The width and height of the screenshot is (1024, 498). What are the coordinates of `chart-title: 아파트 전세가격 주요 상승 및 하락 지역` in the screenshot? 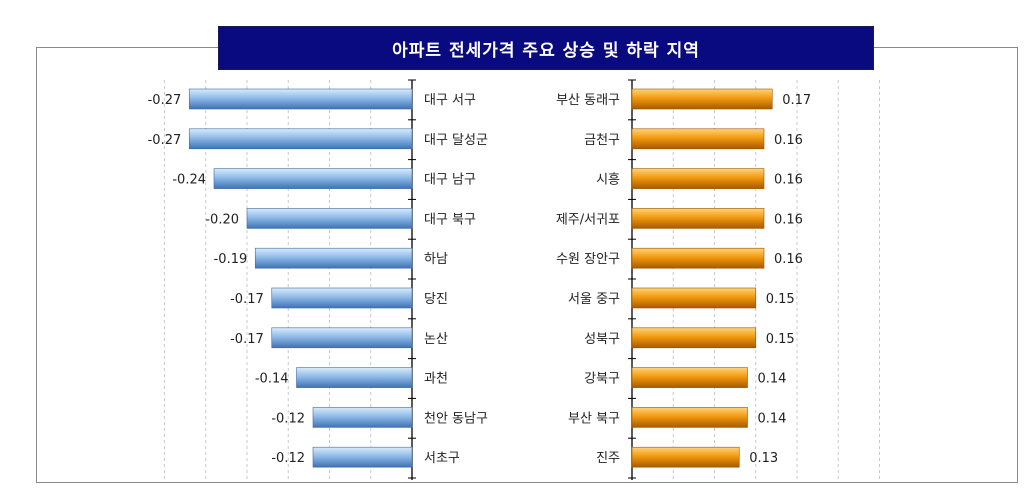 It's located at (546, 48).